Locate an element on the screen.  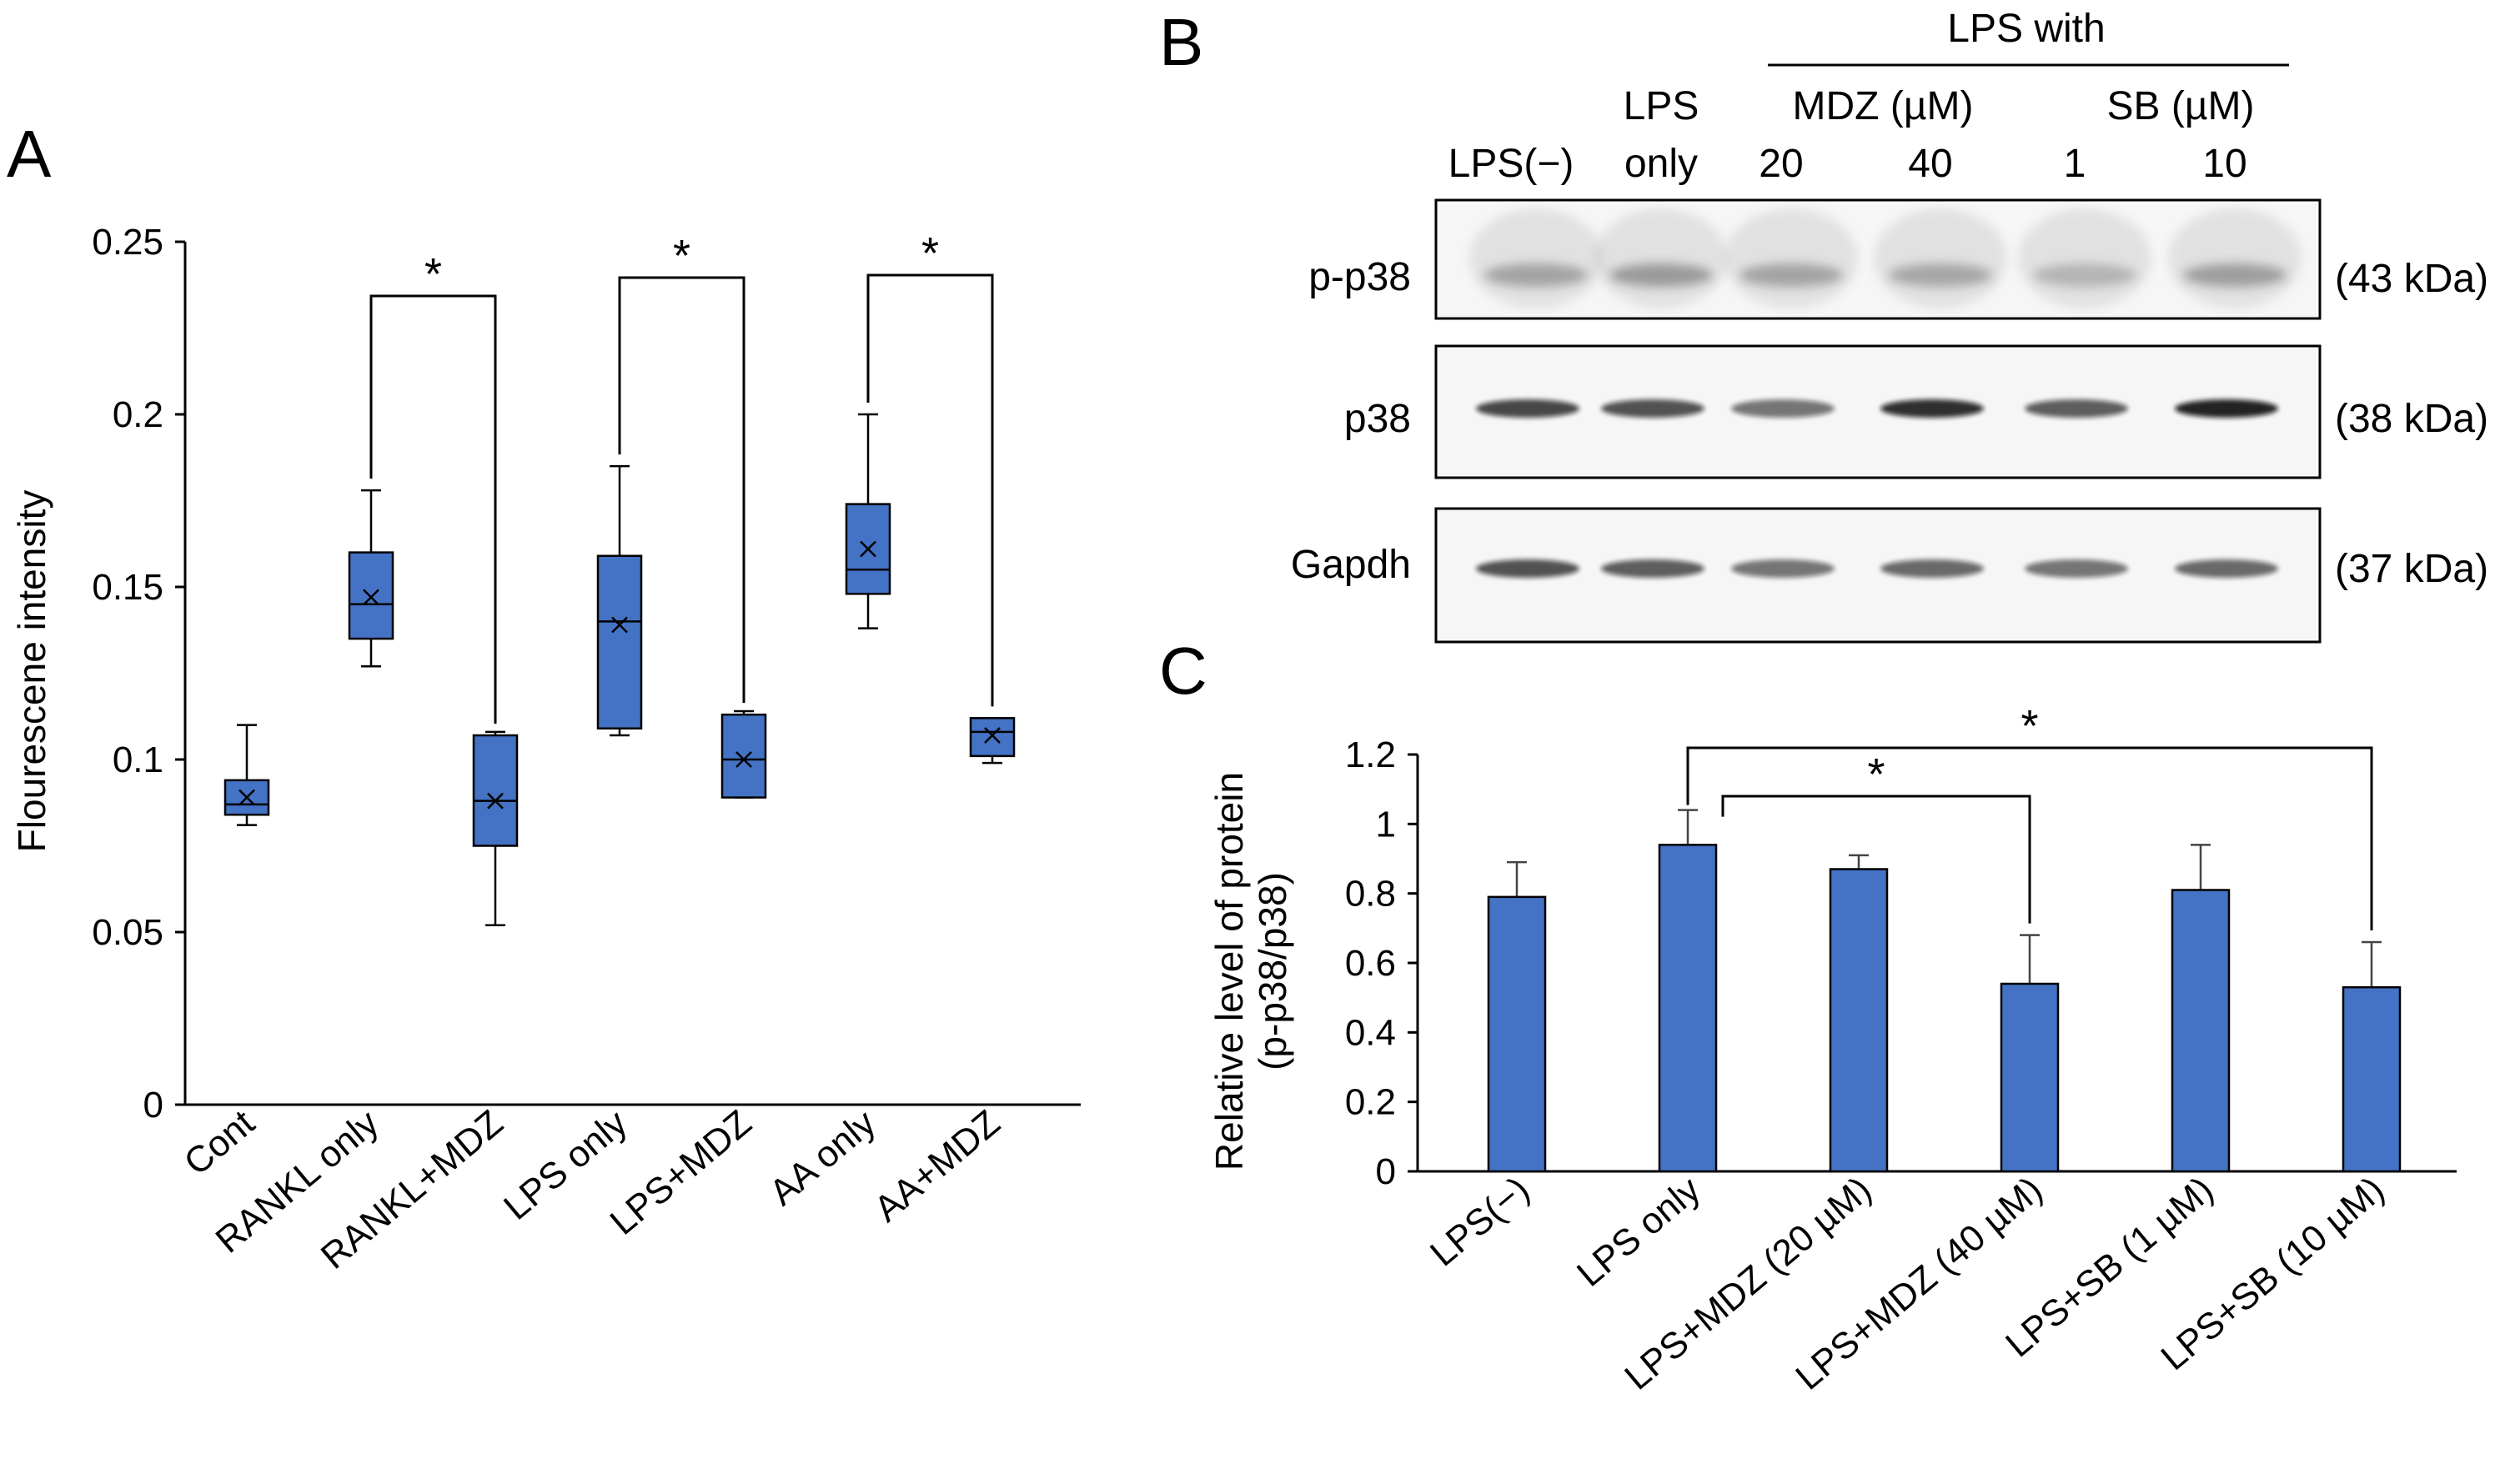
panel-c-y-tick-label: 1.2 is located at coordinates (1370, 754).